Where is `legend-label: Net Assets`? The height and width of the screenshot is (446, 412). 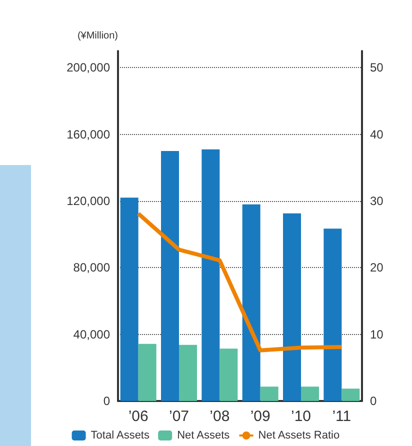
legend-label: Net Assets is located at coordinates (203, 436).